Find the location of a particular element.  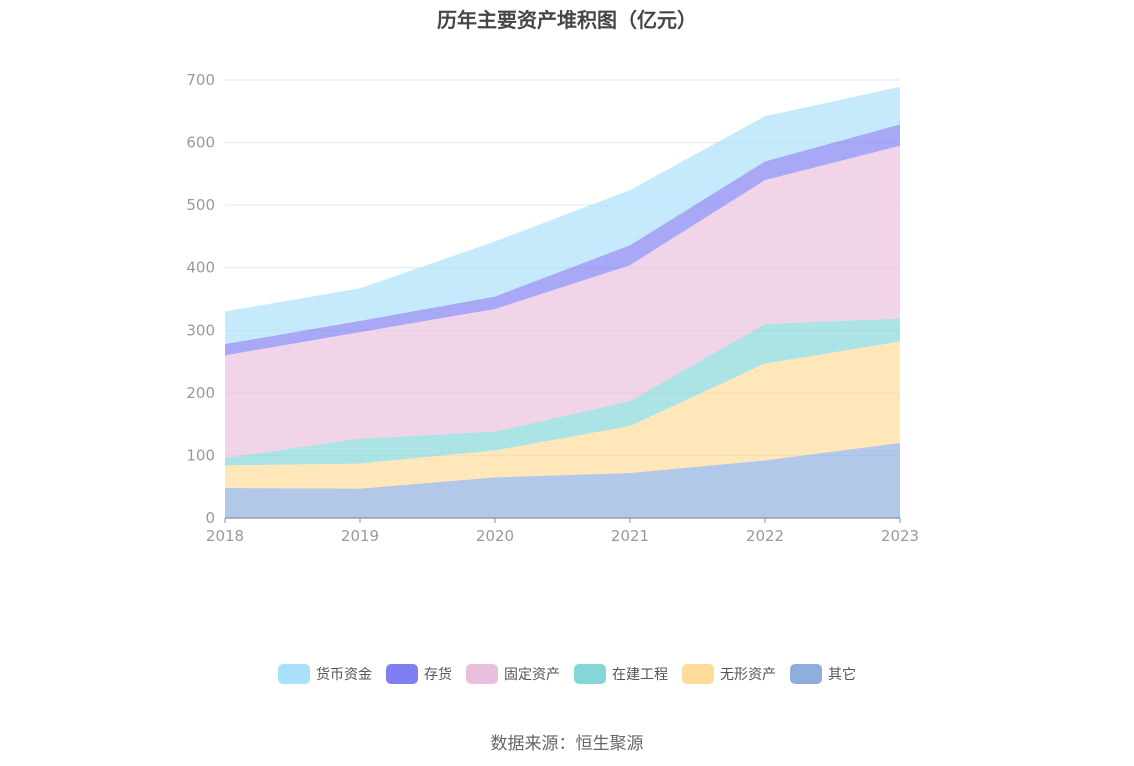

legend-item: 固定资产 is located at coordinates (513, 674).